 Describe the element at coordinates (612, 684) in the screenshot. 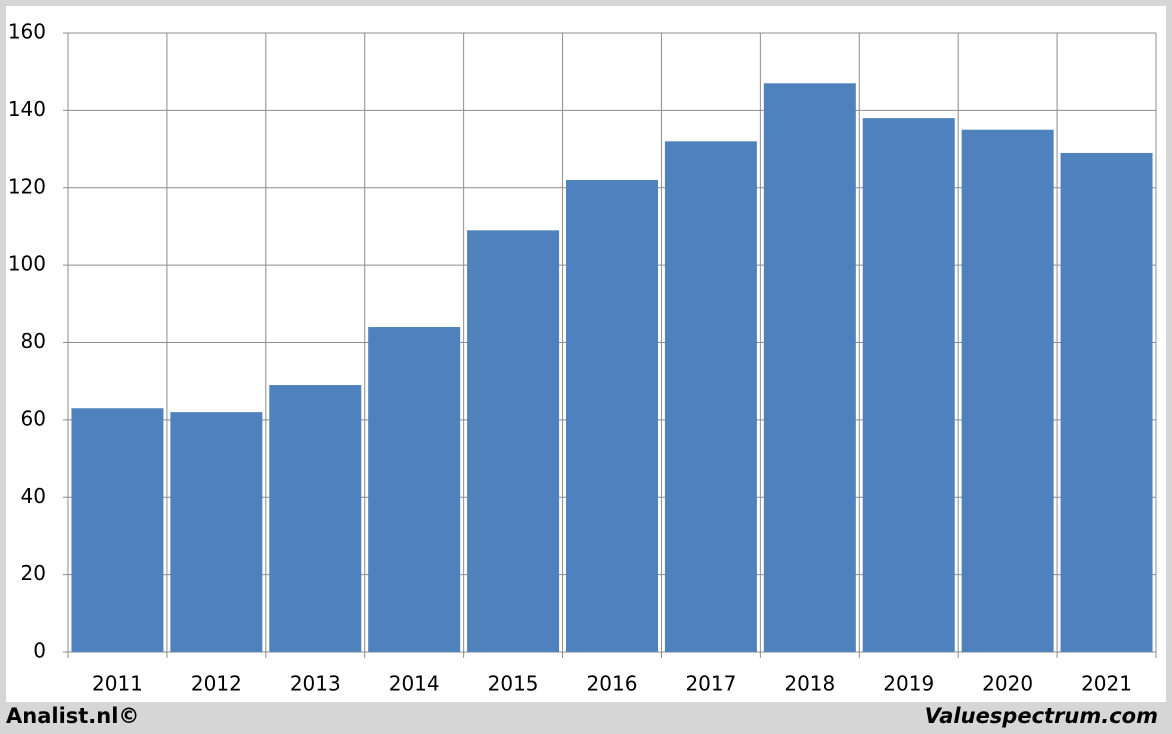

I see `x-tick-label: 2016` at that location.